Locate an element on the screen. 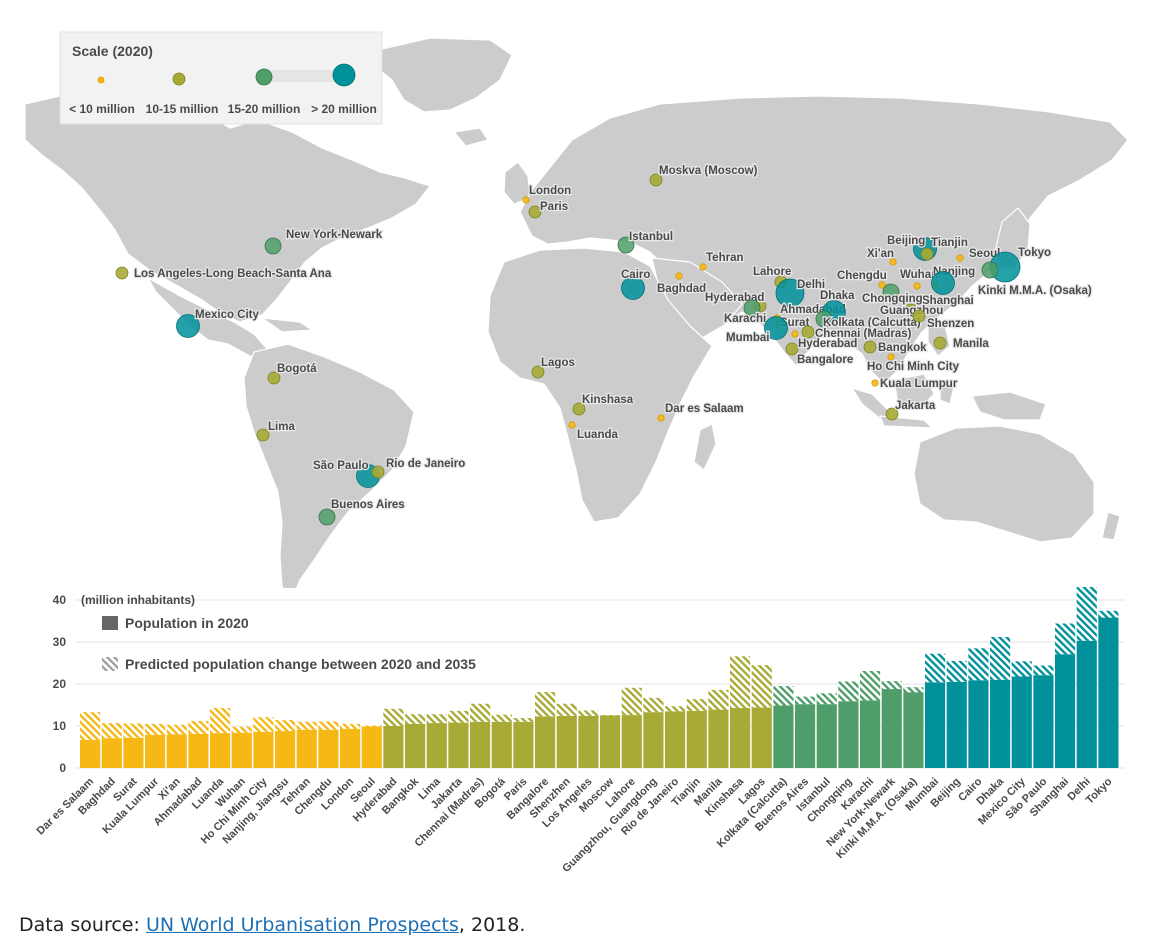 This screenshot has height=951, width=1170. city-label-kolkata-calcutta: Kolkata (Calcutta) is located at coordinates (872, 323).